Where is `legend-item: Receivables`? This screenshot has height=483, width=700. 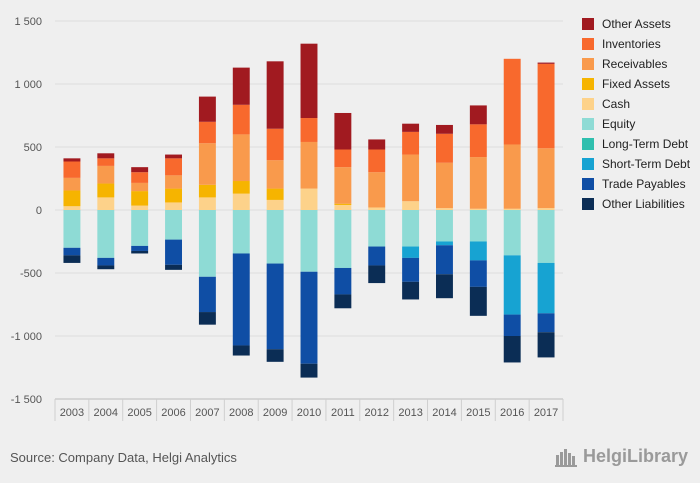 legend-item: Receivables is located at coordinates (636, 64).